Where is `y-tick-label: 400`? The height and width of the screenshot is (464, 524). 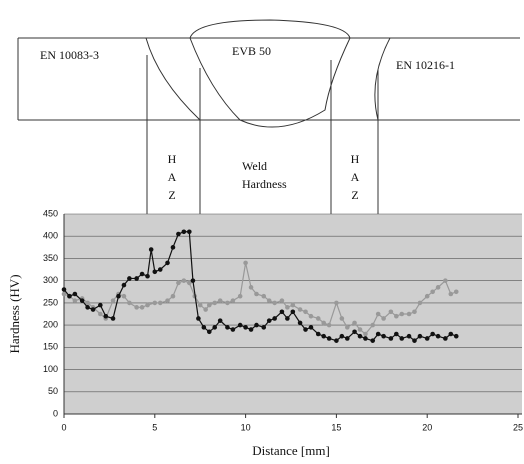
y-tick-label: 400 is located at coordinates (50, 236).